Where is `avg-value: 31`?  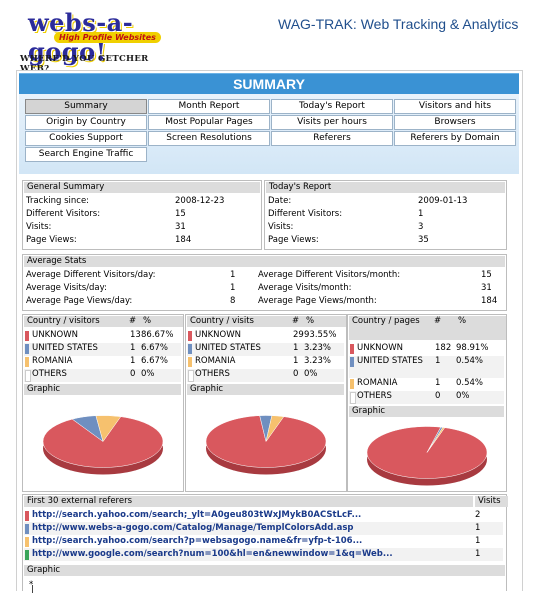 avg-value: 31 is located at coordinates (486, 288).